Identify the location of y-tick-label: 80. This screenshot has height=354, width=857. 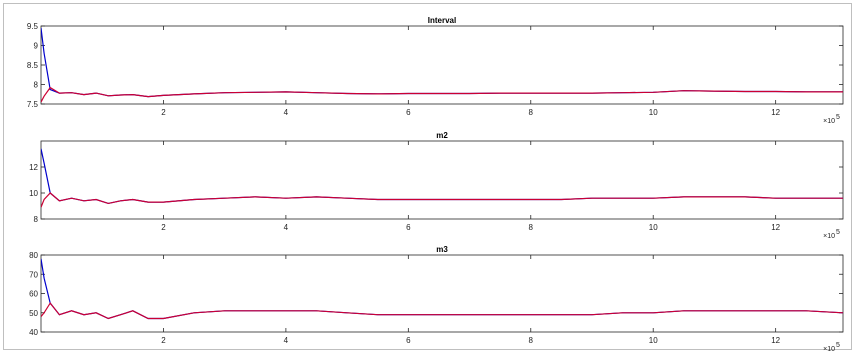
(33, 255).